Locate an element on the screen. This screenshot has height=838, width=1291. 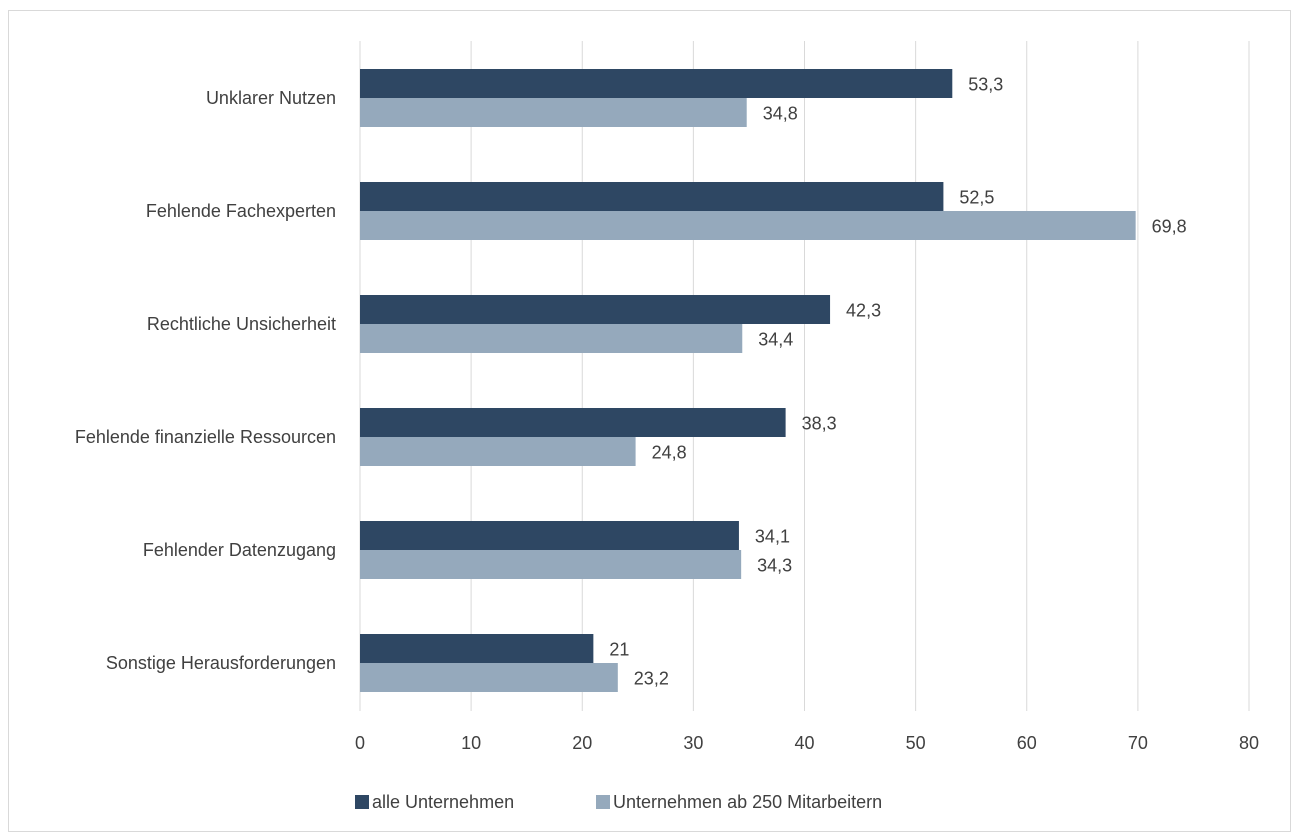
category-label: Sonstige Herausforderungen is located at coordinates (221, 663).